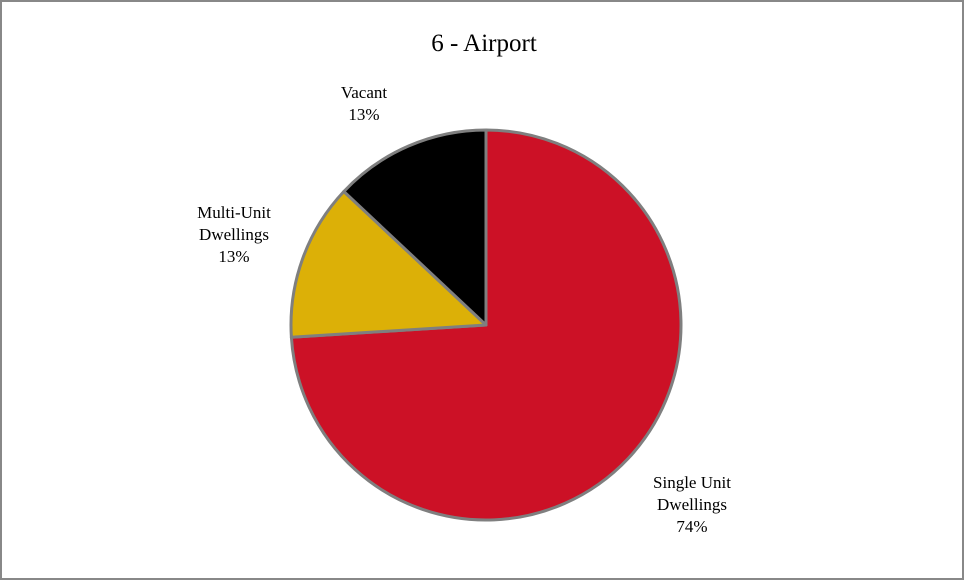 The width and height of the screenshot is (964, 582). What do you see at coordinates (484, 43) in the screenshot?
I see `chart-title: 6 - Airport` at bounding box center [484, 43].